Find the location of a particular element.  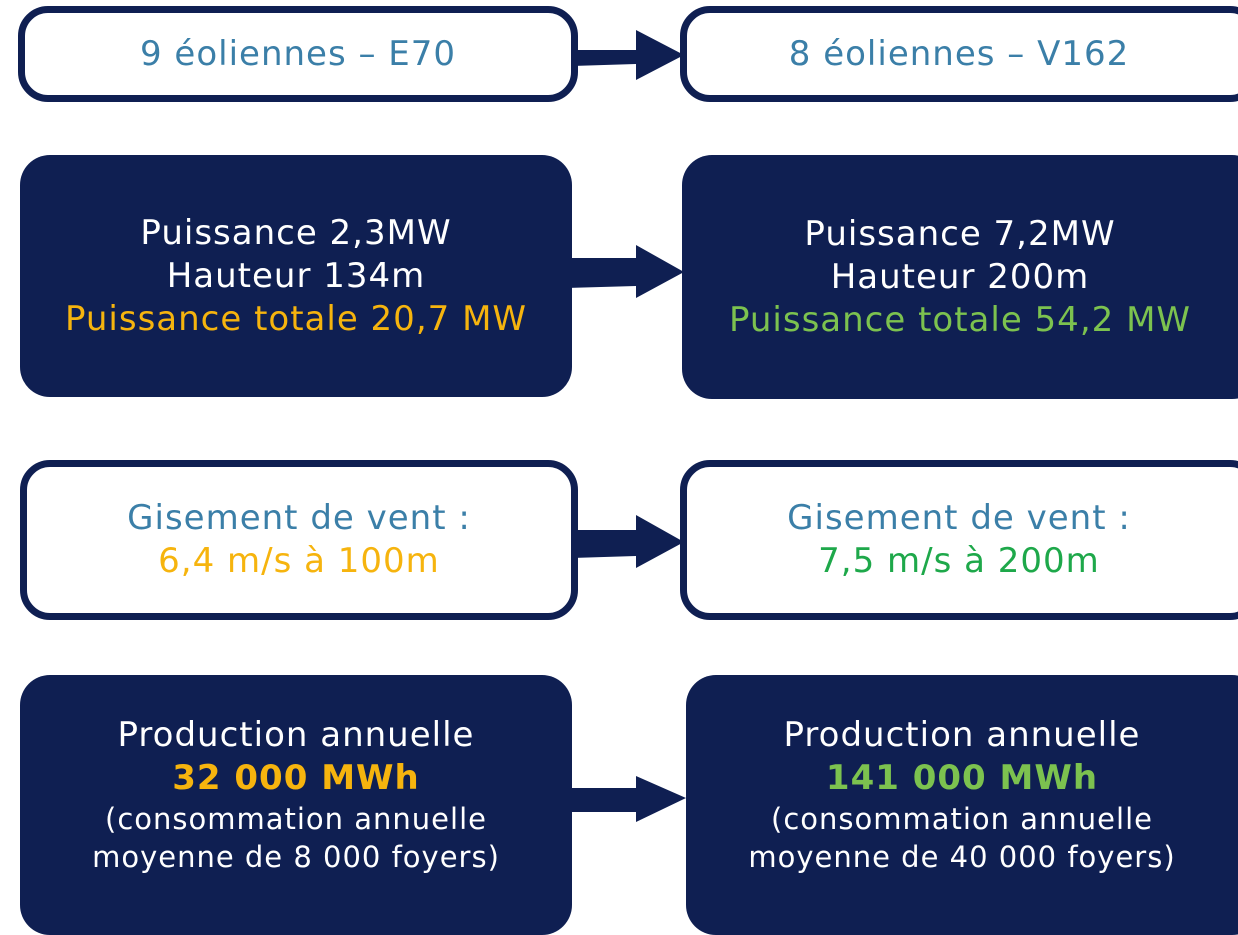

arrow-group is located at coordinates (626, 426).